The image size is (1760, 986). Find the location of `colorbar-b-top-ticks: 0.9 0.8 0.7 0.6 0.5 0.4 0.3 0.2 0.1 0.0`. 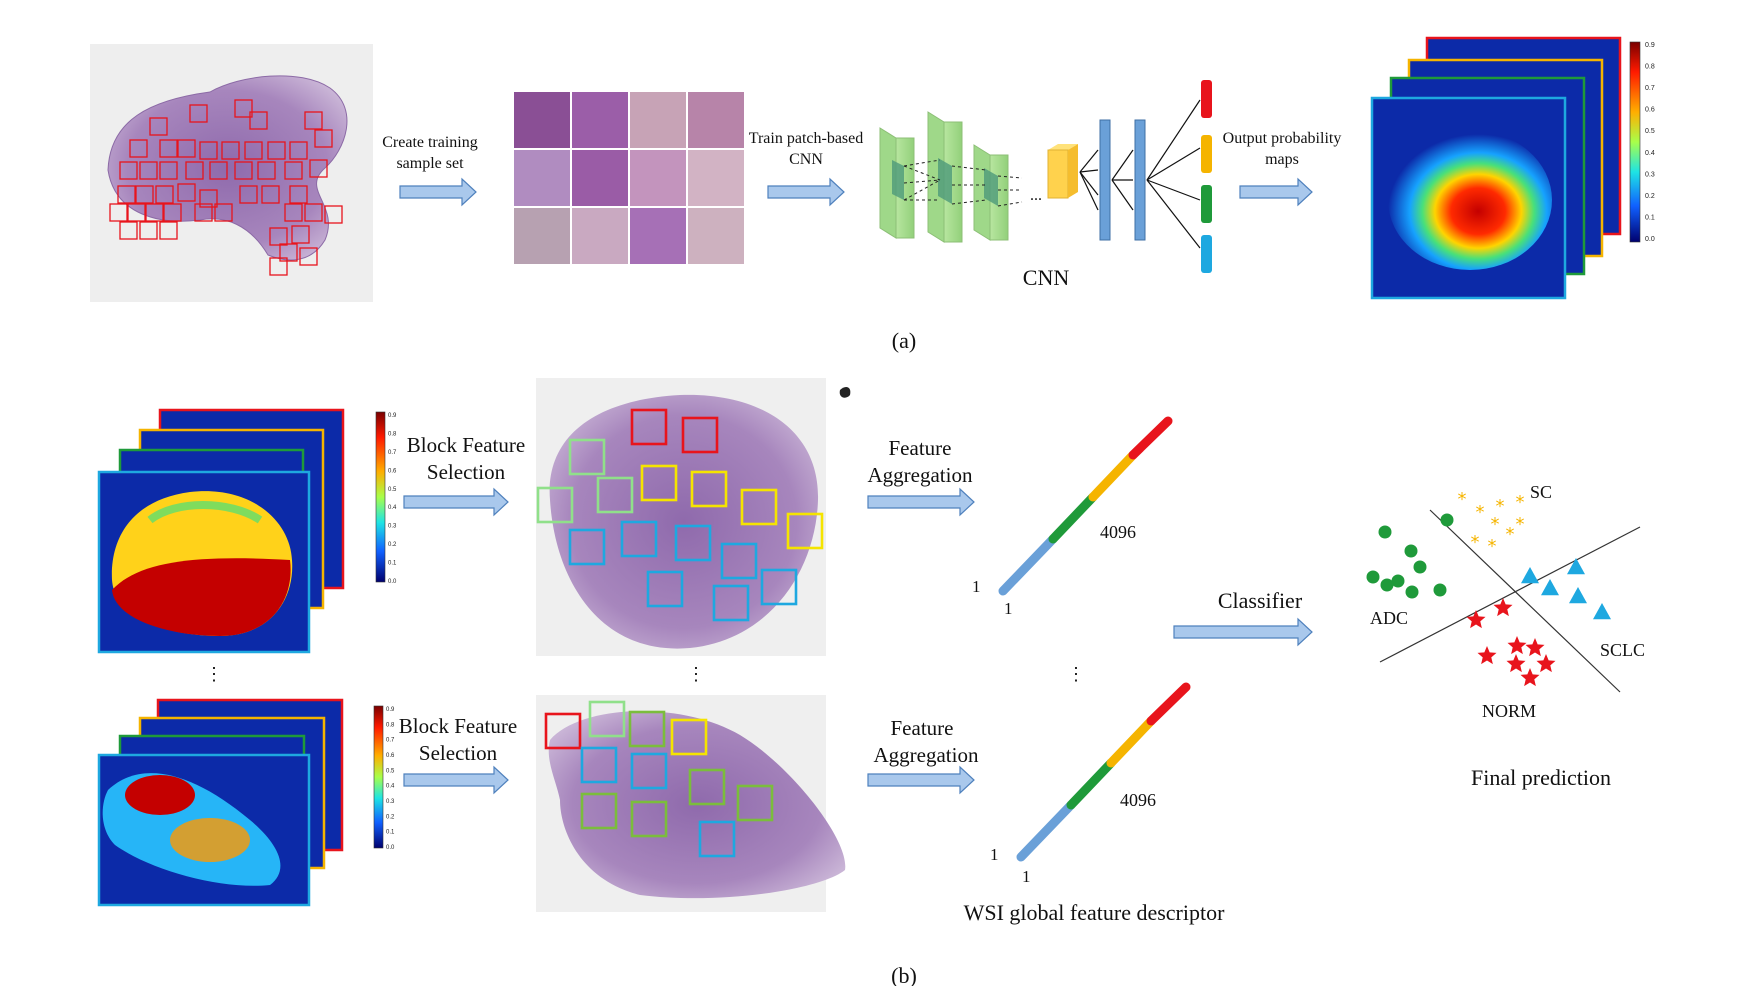

colorbar-b-top-ticks: 0.9 0.8 0.7 0.6 0.5 0.4 0.3 0.2 0.1 0.0 is located at coordinates (392, 499).